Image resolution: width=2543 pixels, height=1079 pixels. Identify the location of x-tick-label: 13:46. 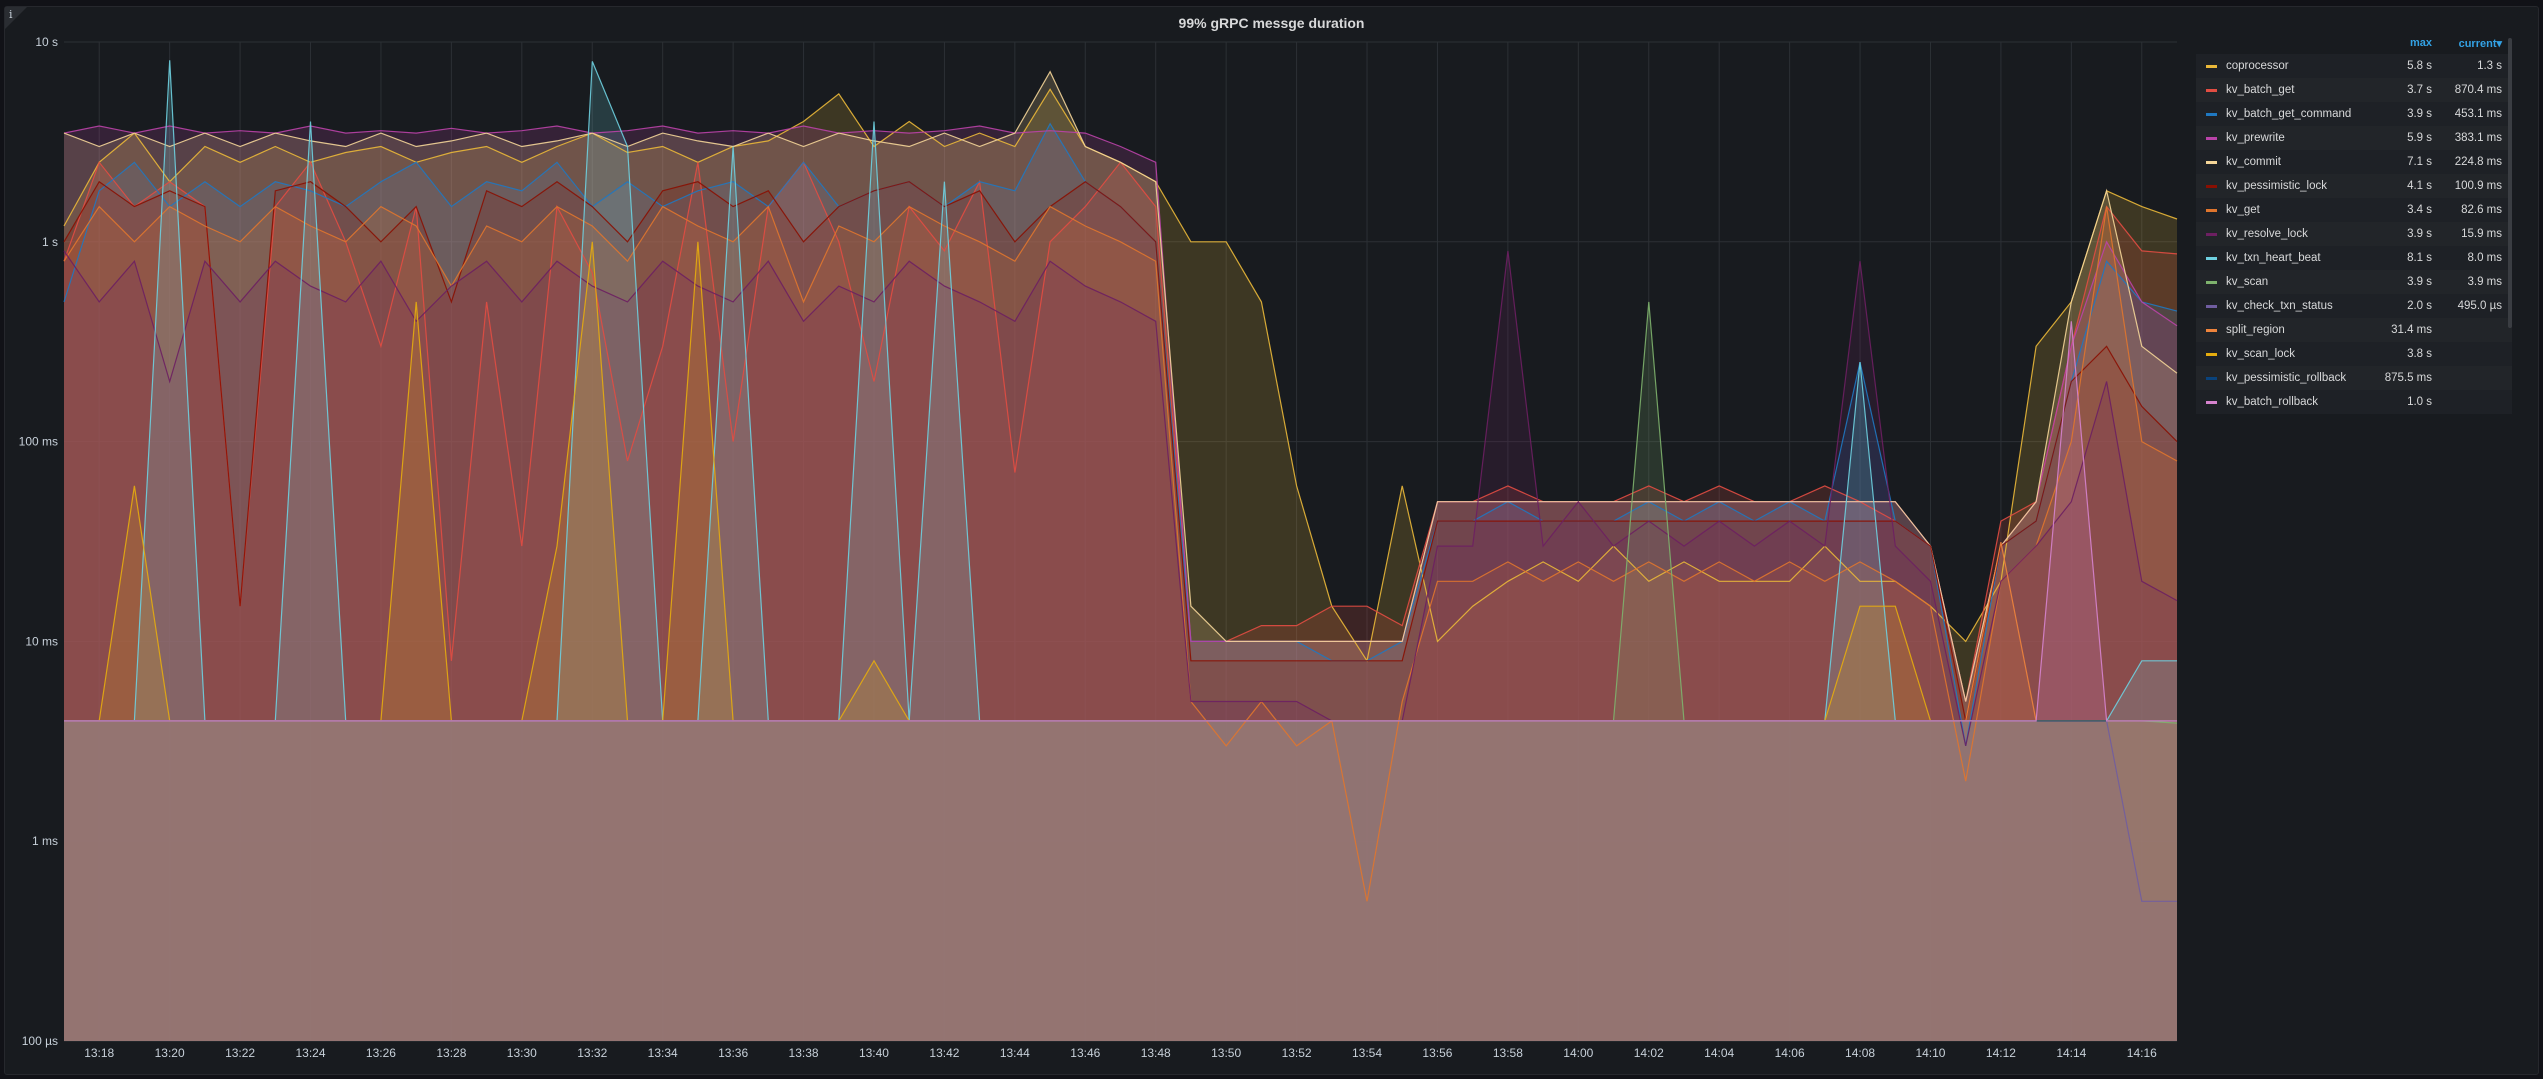
(1085, 1053).